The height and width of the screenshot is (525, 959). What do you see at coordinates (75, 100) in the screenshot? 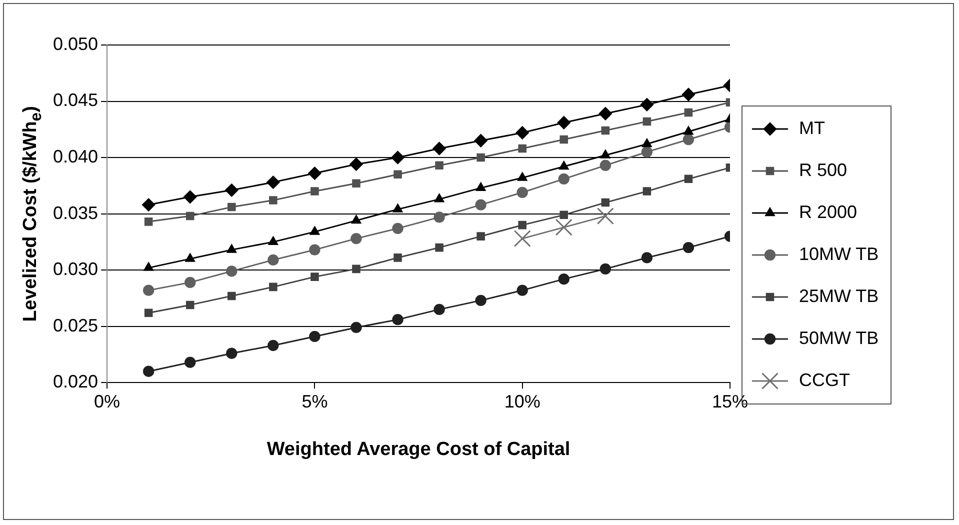
I see `y-tick-label: 0.045` at bounding box center [75, 100].